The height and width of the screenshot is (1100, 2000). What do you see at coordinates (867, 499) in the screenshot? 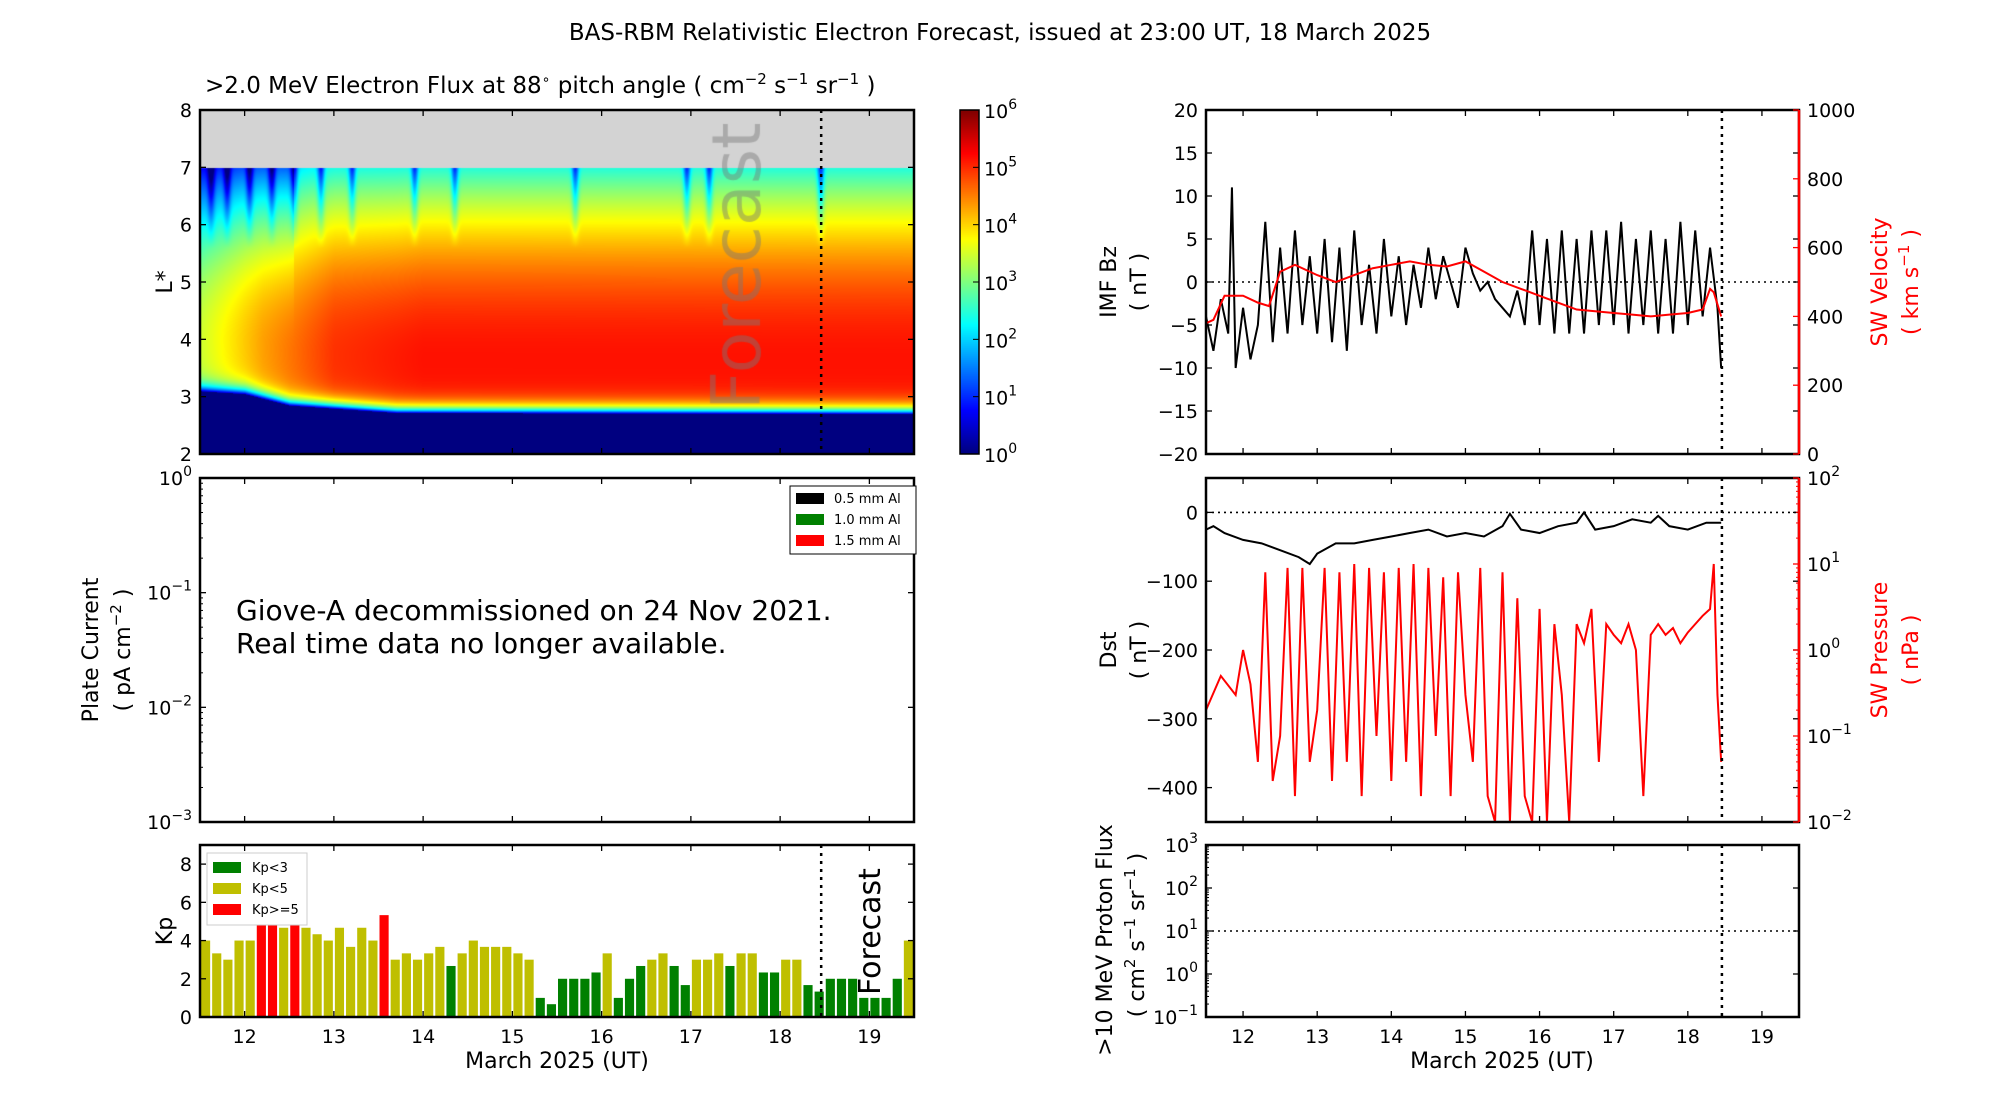
I see `legend-label: 0.5 mm Al` at bounding box center [867, 499].